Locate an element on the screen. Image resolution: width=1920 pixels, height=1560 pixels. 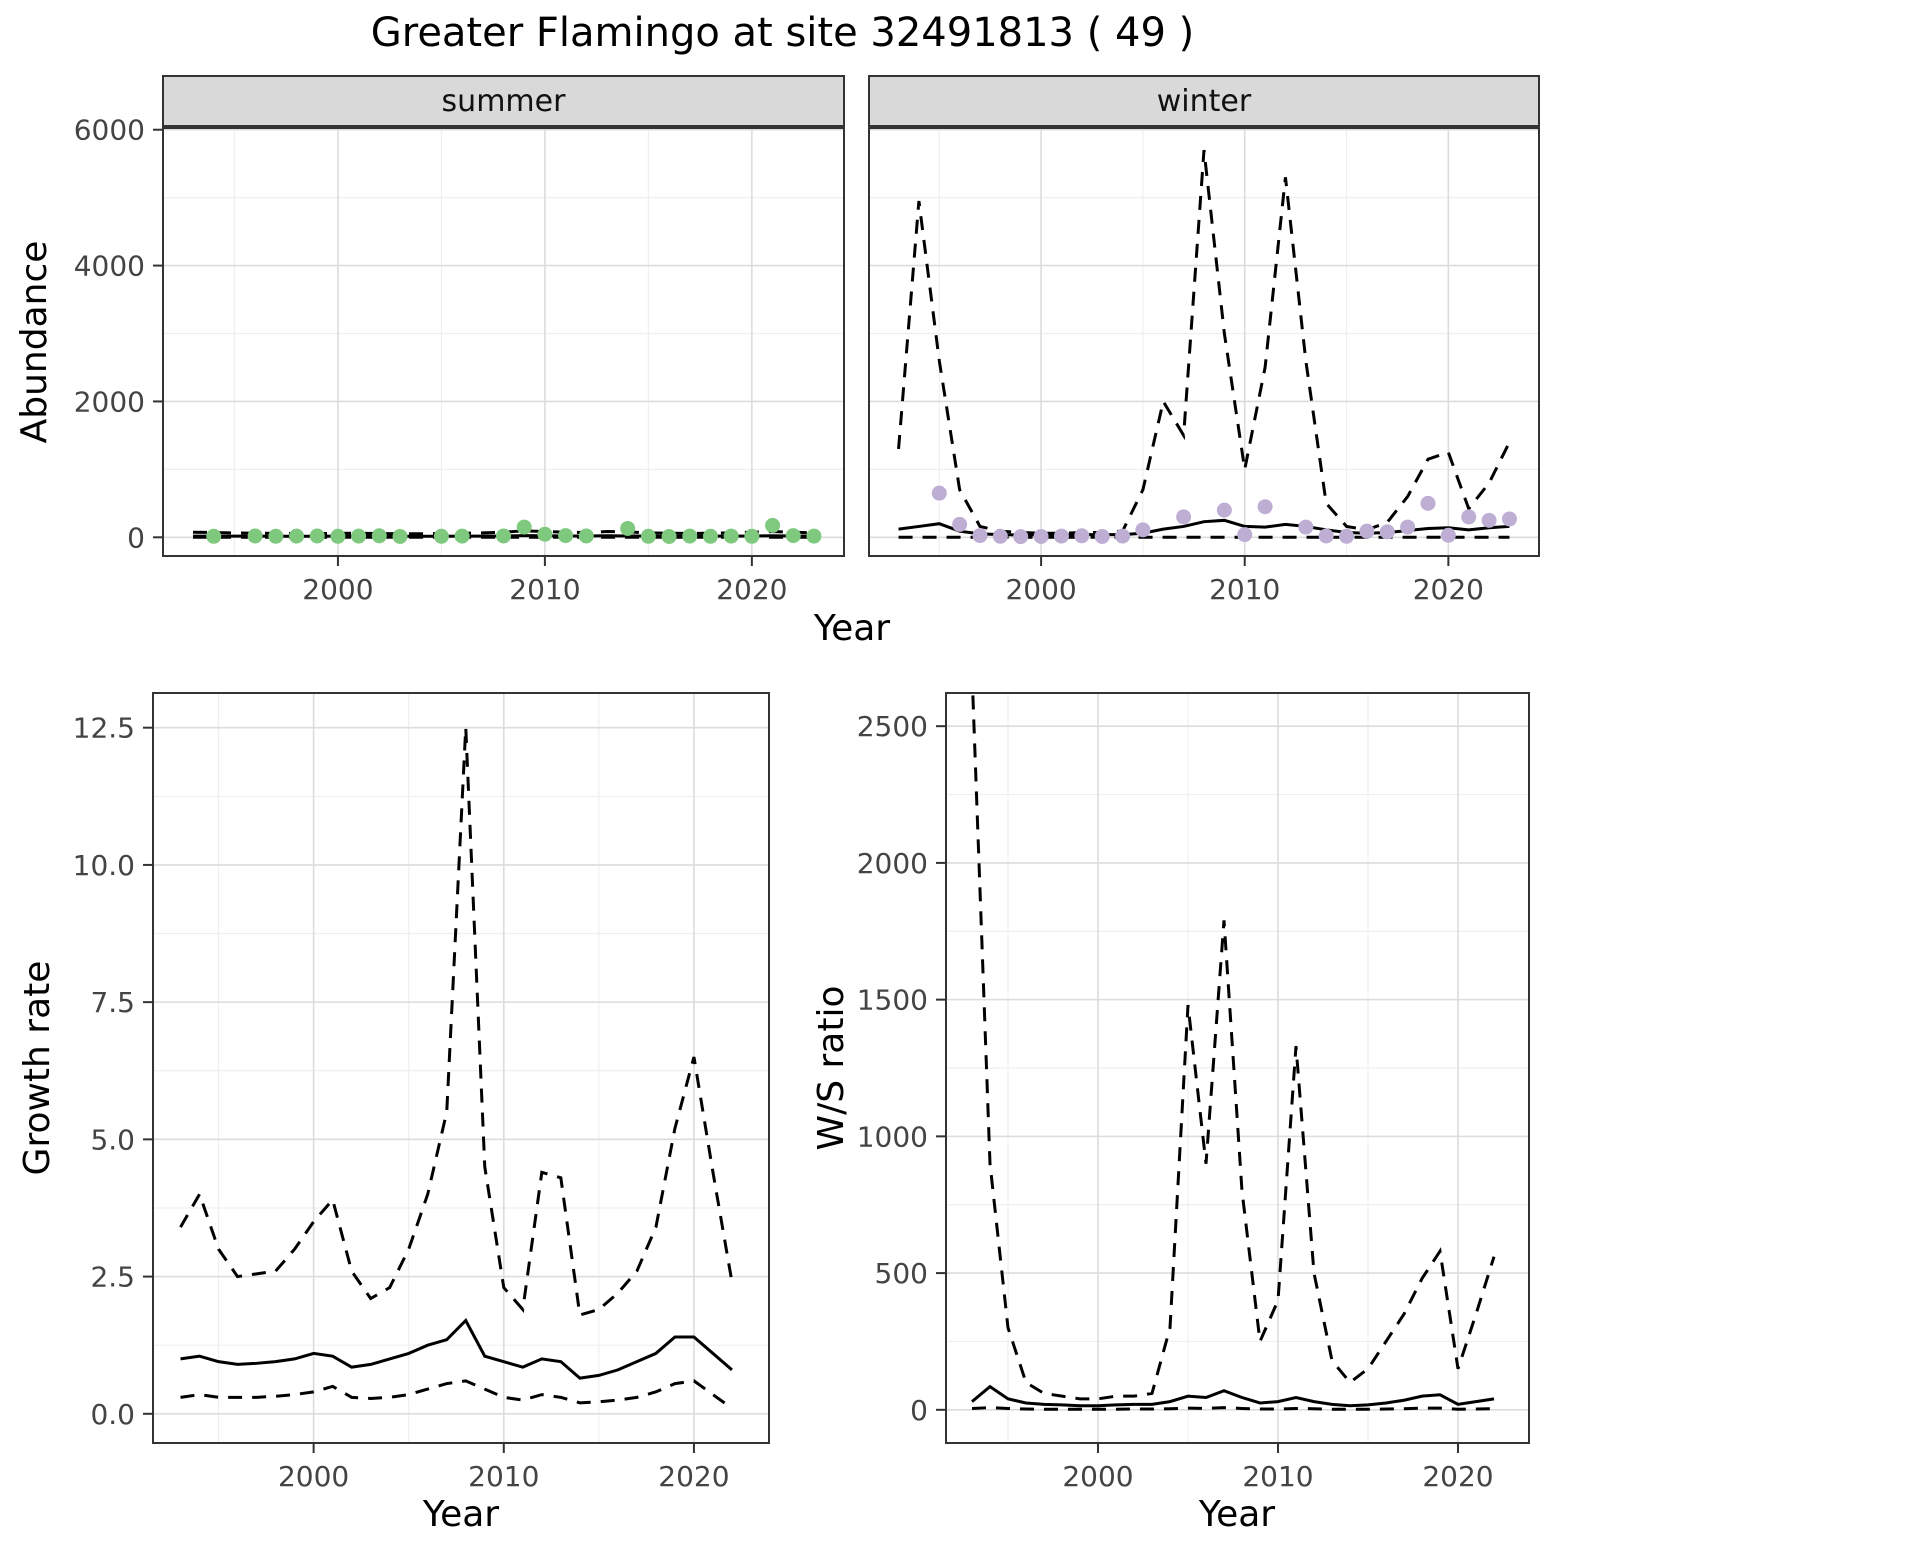
y-axis-label-ws-ratio: W/S ratio is located at coordinates (831, 1068).